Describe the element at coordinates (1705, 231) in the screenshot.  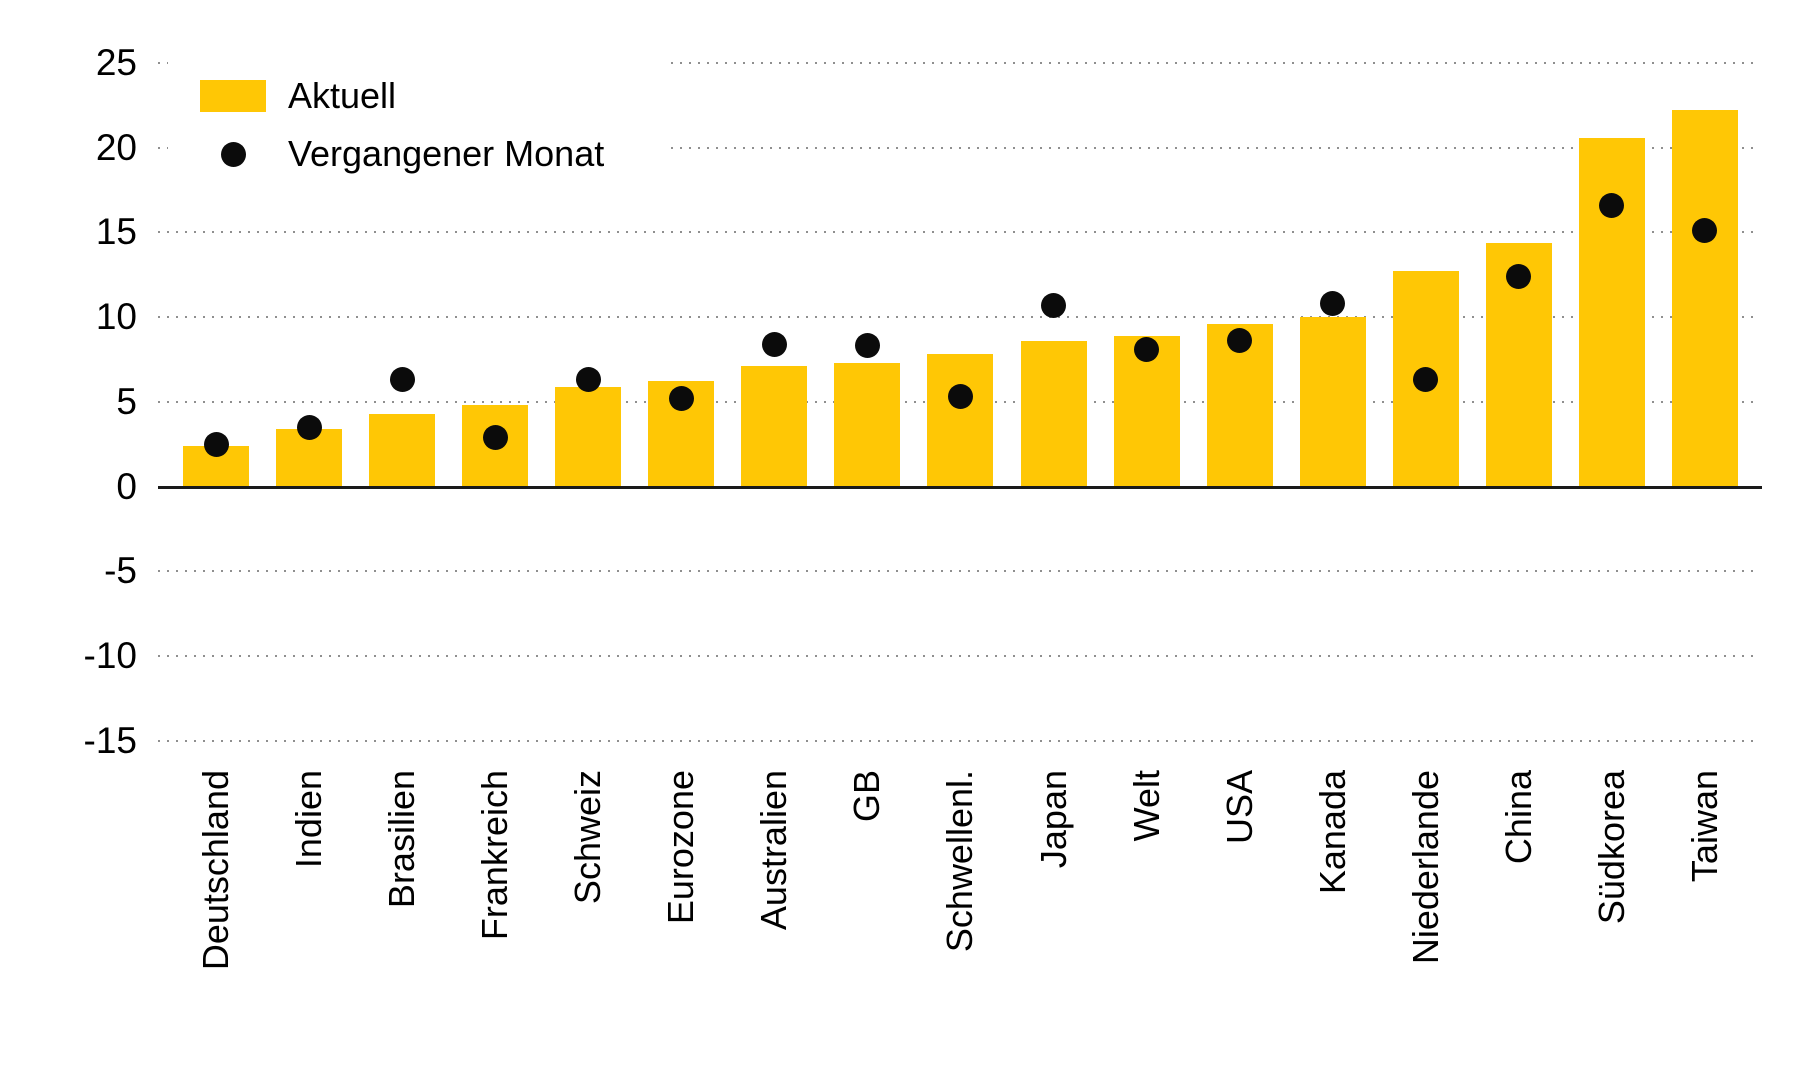
I see `dot-Taiwan` at that location.